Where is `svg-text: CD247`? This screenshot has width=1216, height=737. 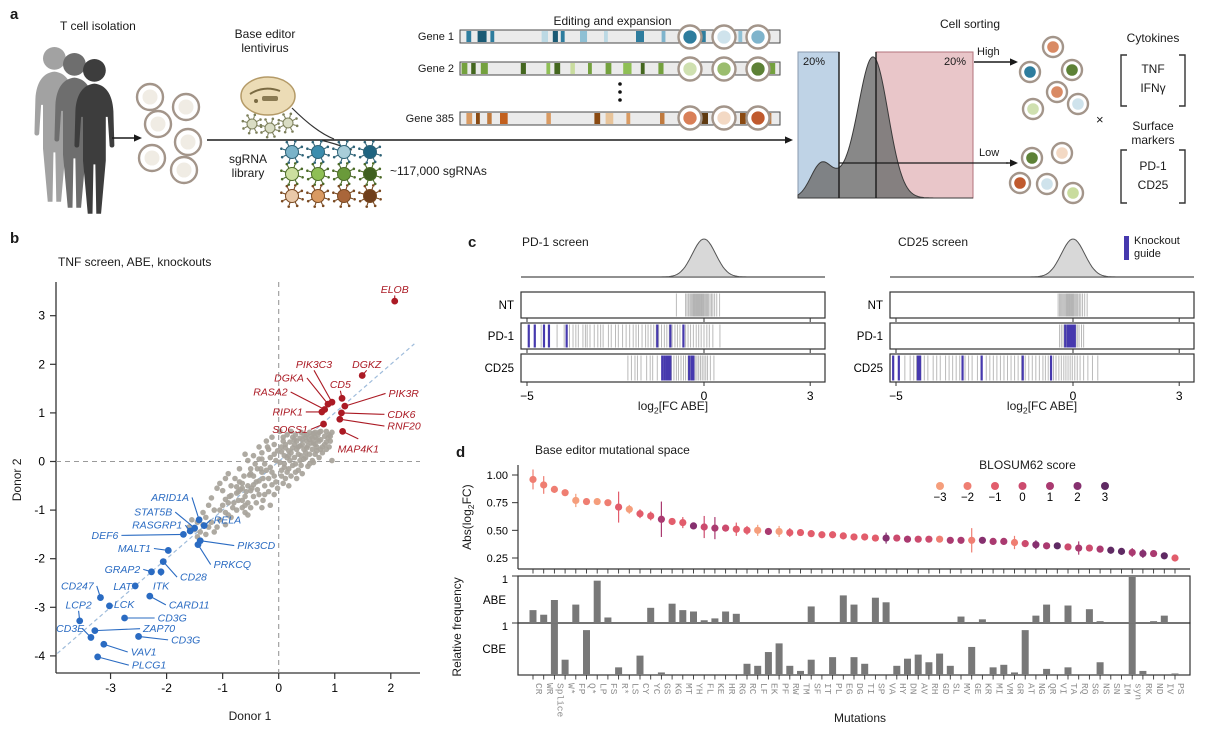
svg-text: CD247 is located at coordinates (78, 586).